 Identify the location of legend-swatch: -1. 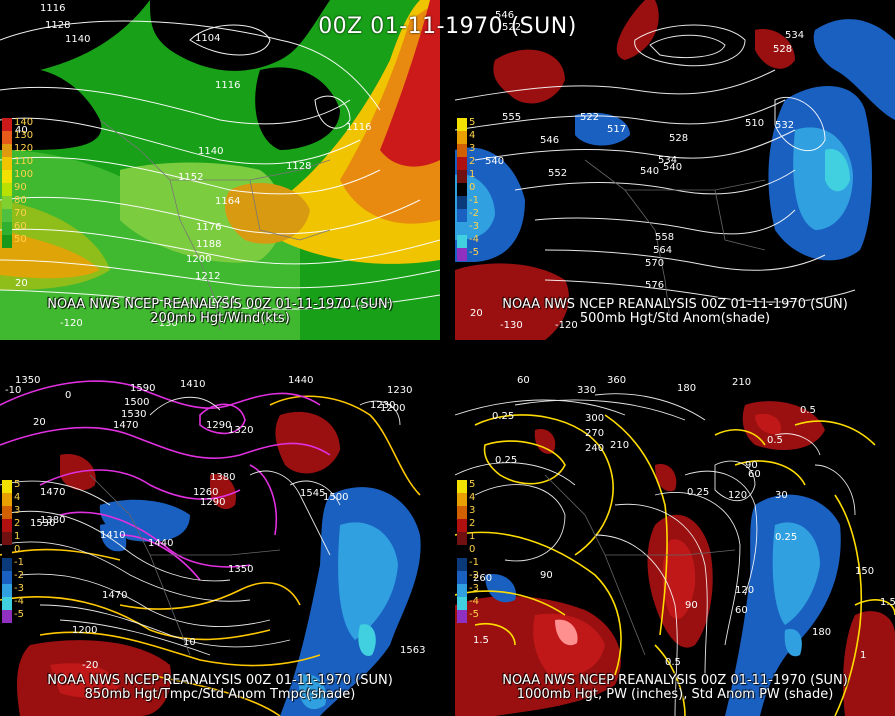
(13, 564).